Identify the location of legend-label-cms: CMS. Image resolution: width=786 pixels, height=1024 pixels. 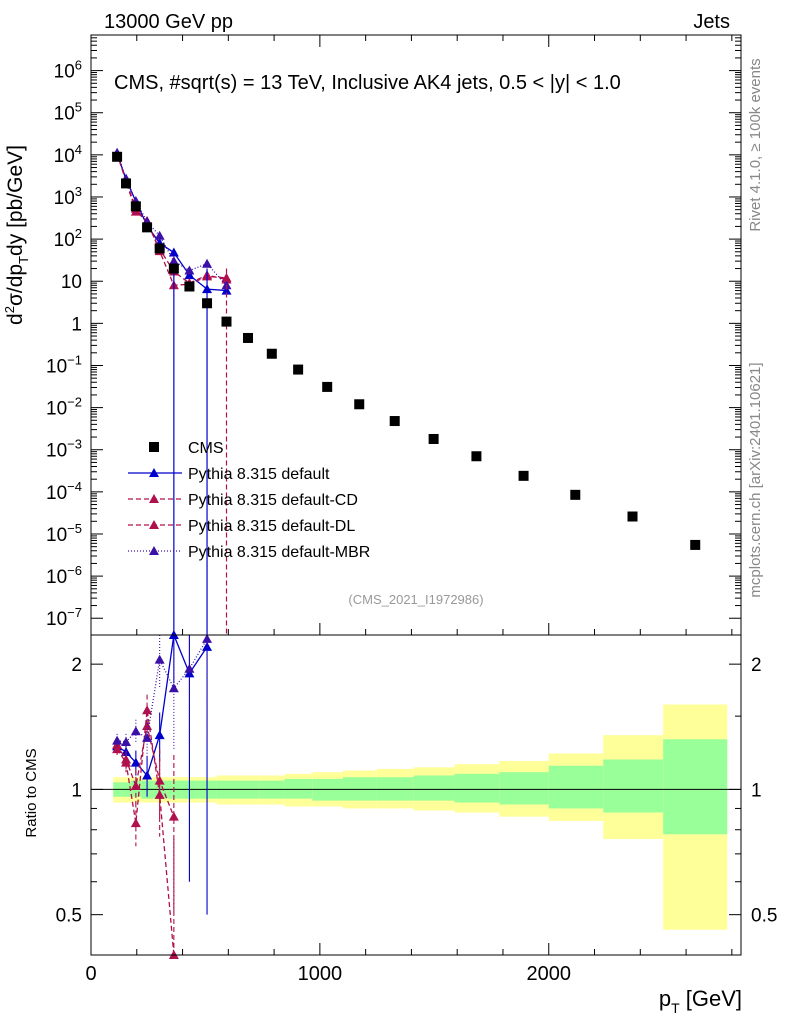
(206, 448).